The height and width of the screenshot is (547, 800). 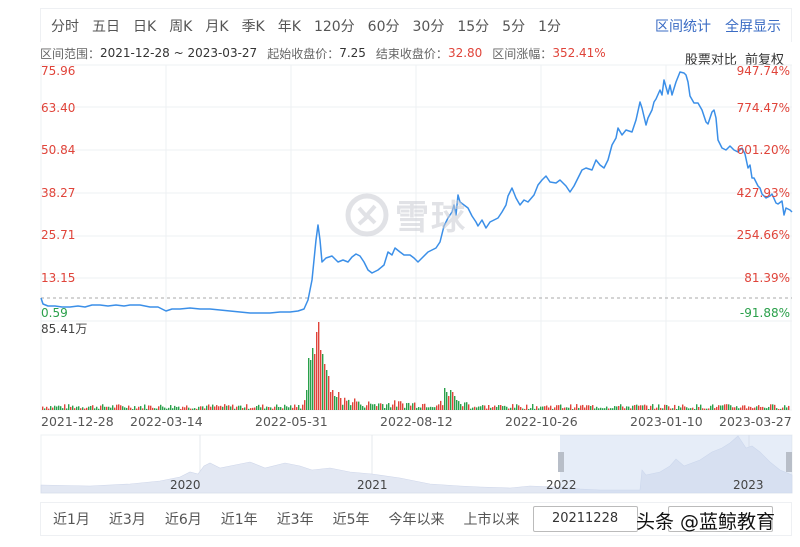 I want to click on x-tick-4: 2022-10-26, so click(x=541, y=421).